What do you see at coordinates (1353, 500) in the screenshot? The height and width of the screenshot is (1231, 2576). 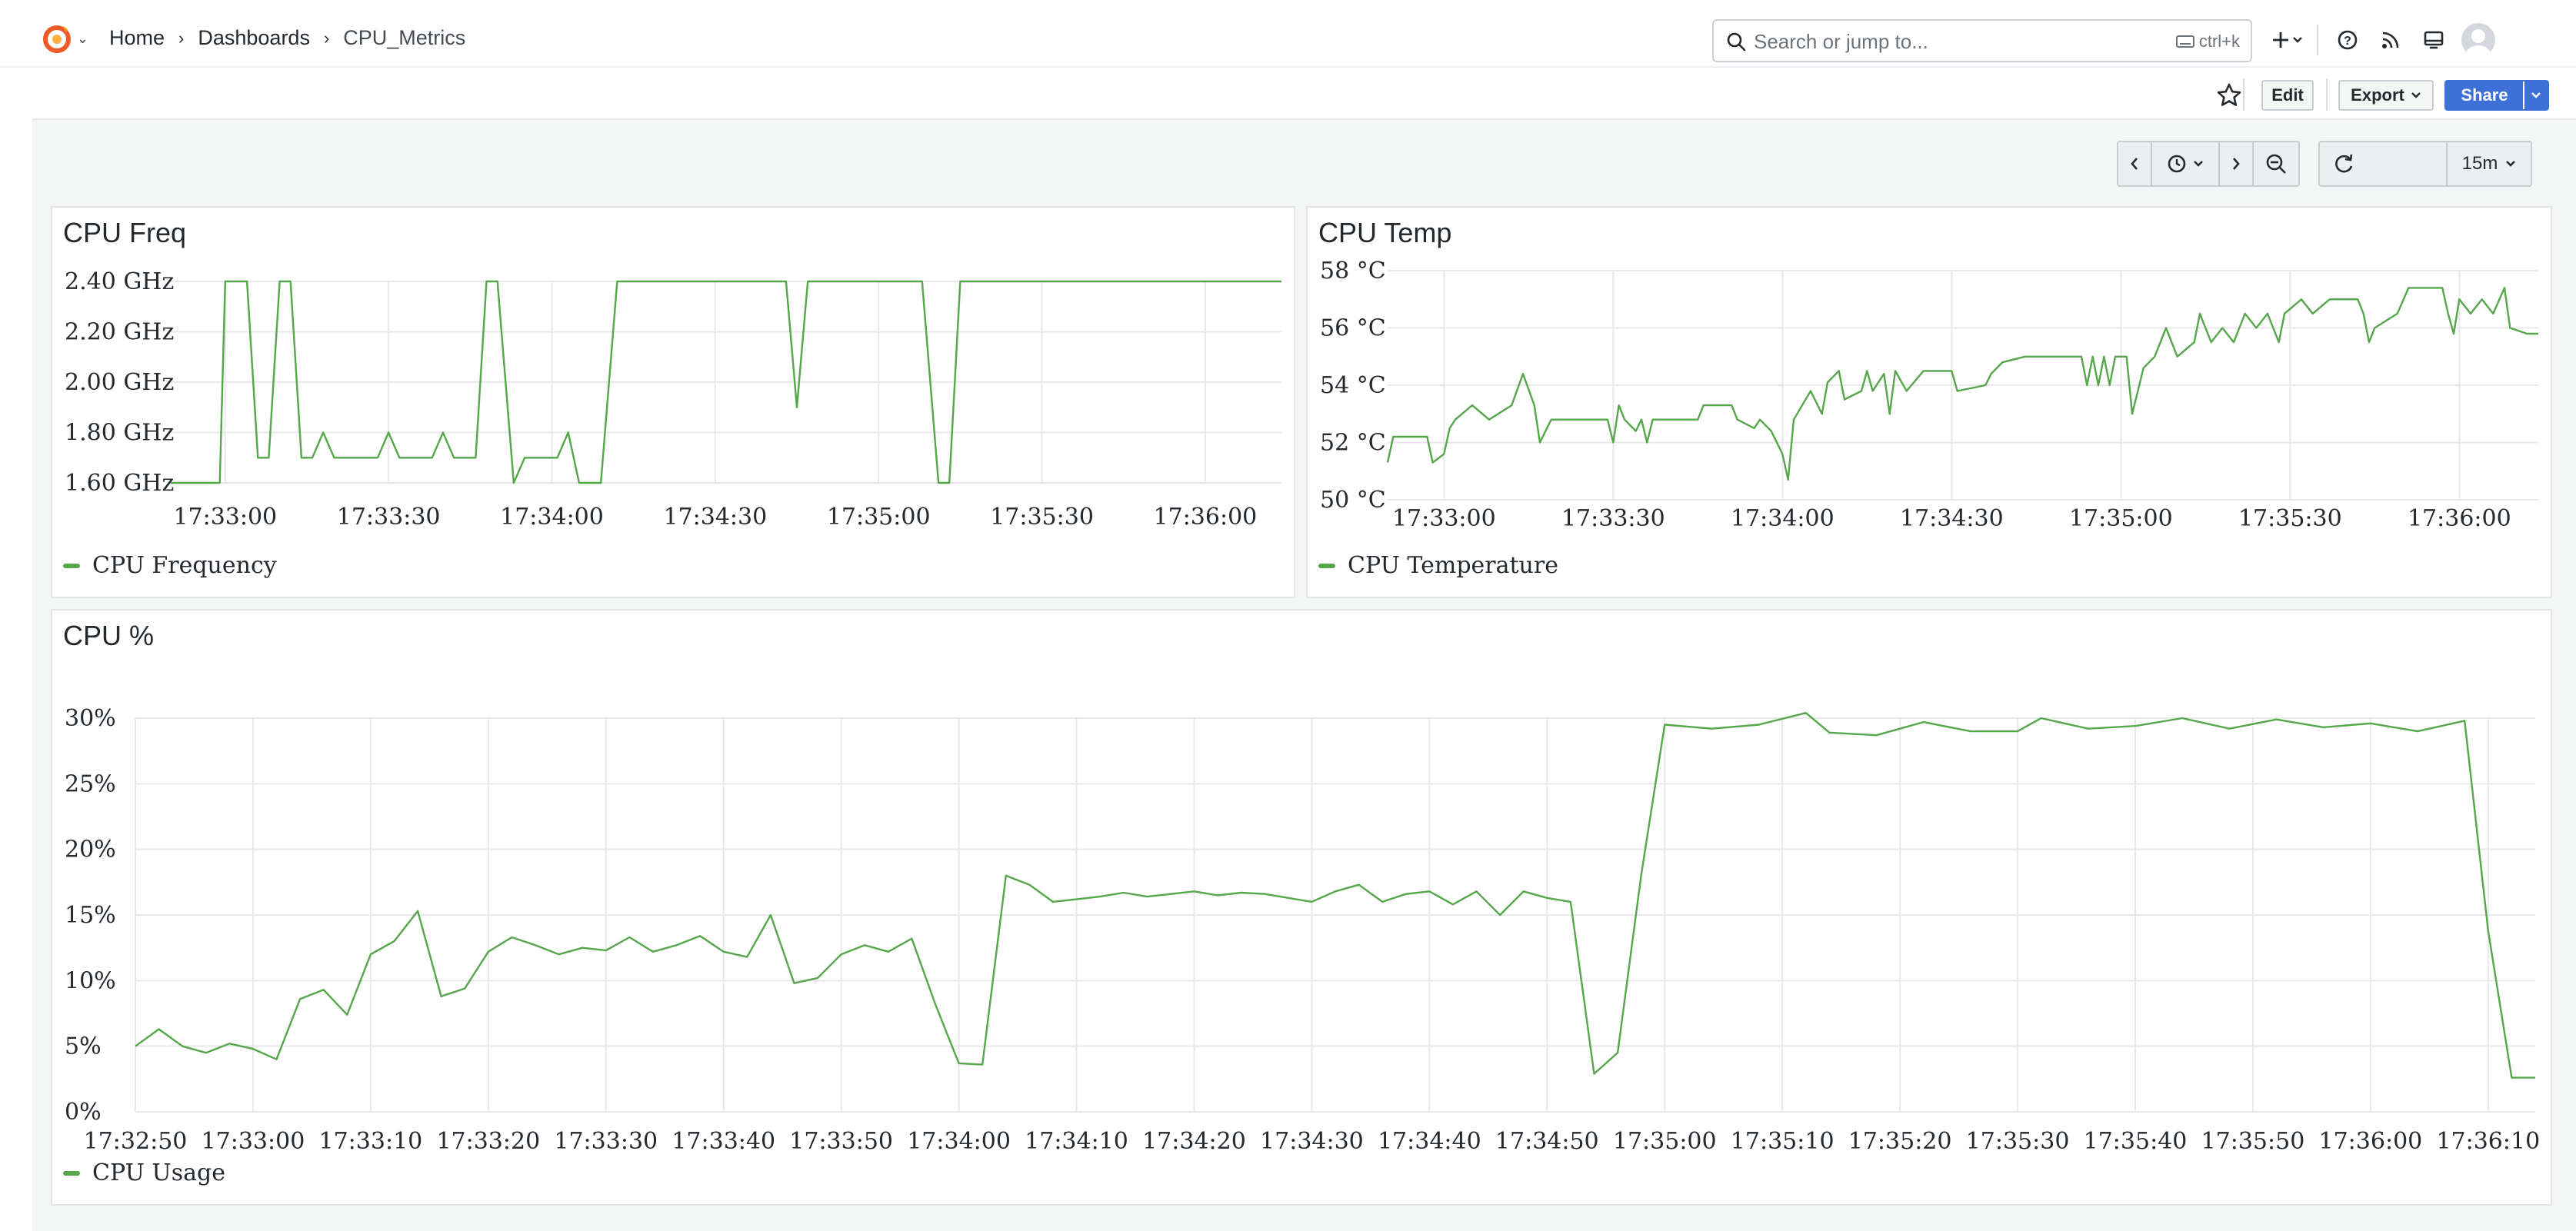 I see `y-tick-label: 50 °C` at bounding box center [1353, 500].